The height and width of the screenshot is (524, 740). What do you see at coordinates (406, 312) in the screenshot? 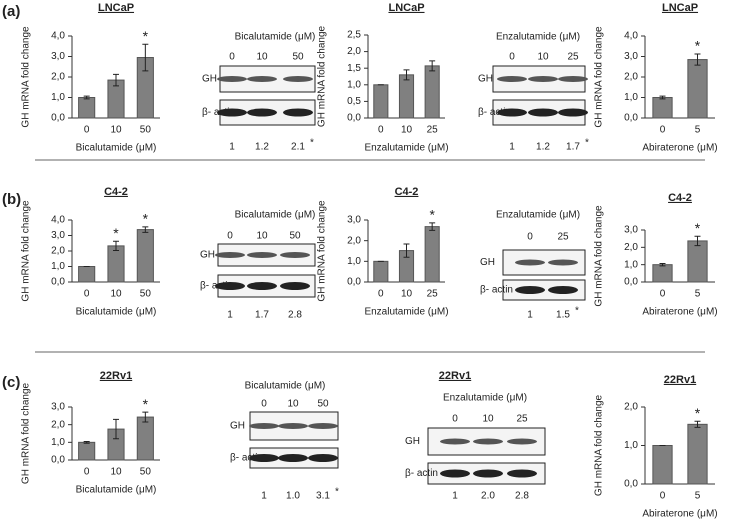
I see `x-axis-label: Enzalutamide (μM)` at bounding box center [406, 312].